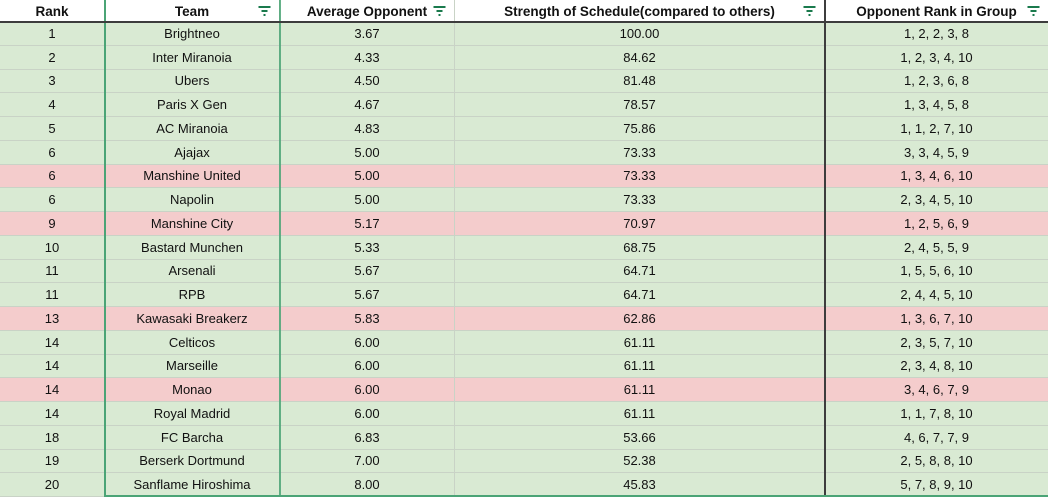 This screenshot has width=1048, height=497. Describe the element at coordinates (936, 319) in the screenshot. I see `cell-opp-ranks: 1, 3, 6, 7, 10` at that location.